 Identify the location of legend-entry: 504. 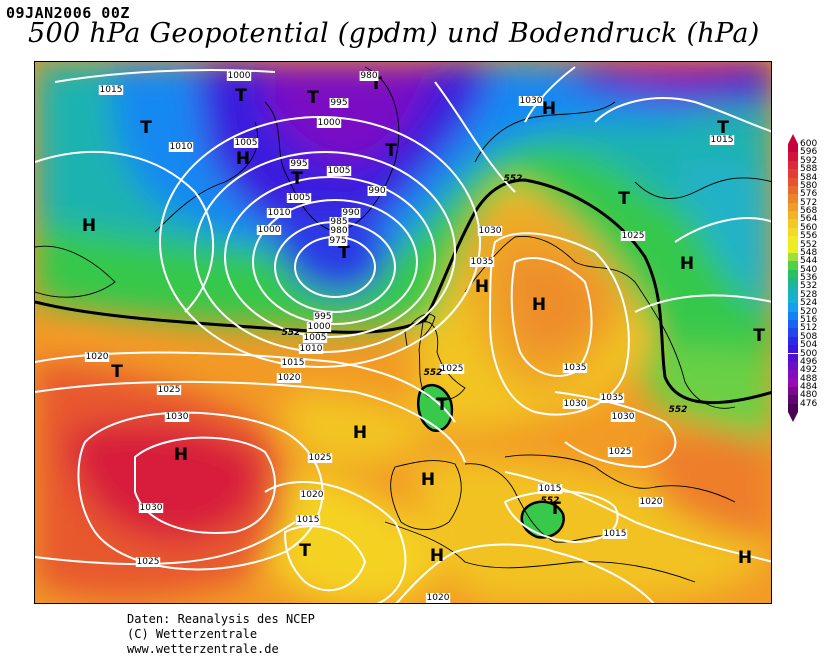
(809, 347).